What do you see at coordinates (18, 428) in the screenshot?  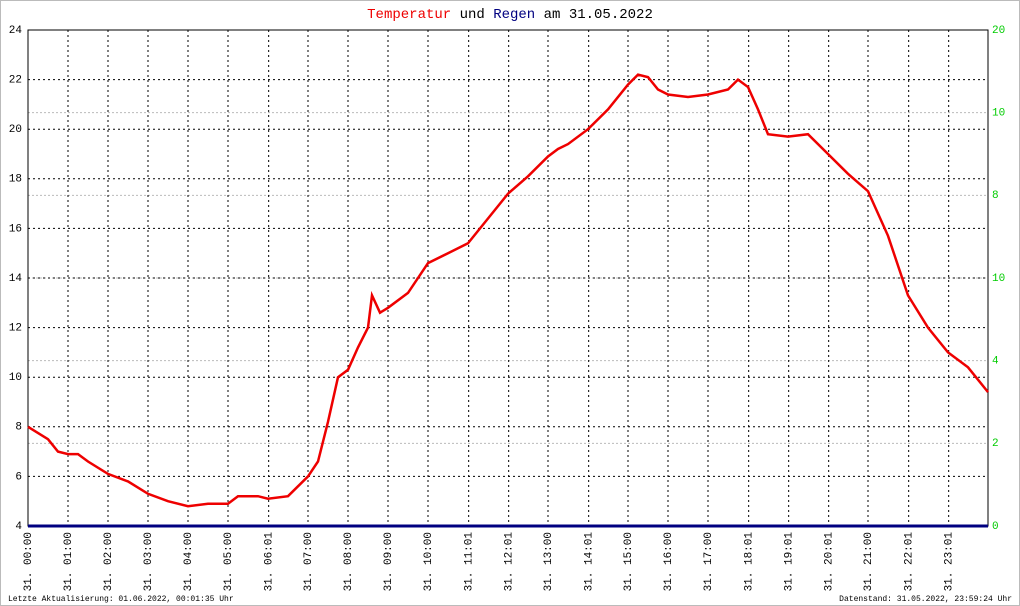 I see `y-tick-label: 8` at bounding box center [18, 428].